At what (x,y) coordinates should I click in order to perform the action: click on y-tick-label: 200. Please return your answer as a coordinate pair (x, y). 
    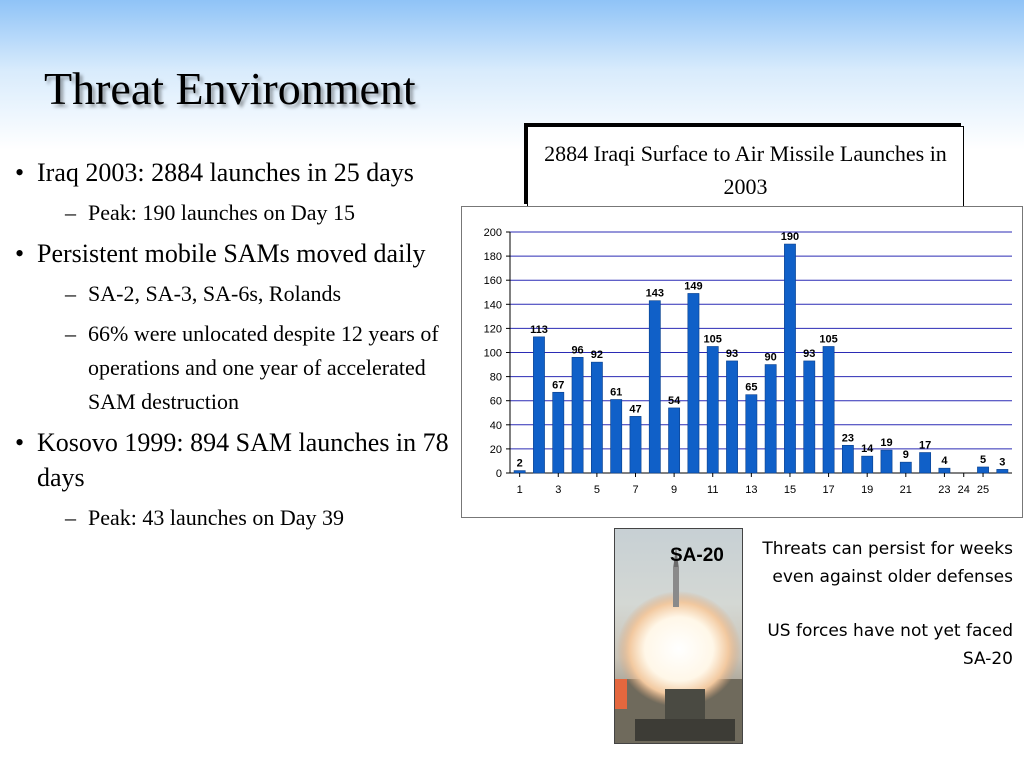
    Looking at the image, I should click on (493, 233).